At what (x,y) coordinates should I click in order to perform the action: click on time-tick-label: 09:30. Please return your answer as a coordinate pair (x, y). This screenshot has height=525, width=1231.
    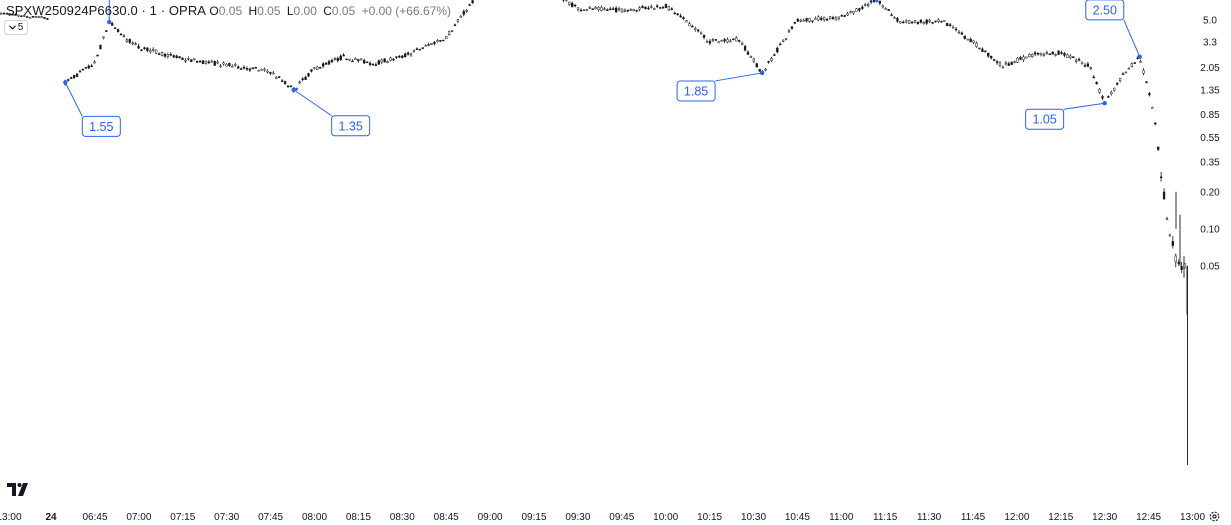
    Looking at the image, I should click on (577, 517).